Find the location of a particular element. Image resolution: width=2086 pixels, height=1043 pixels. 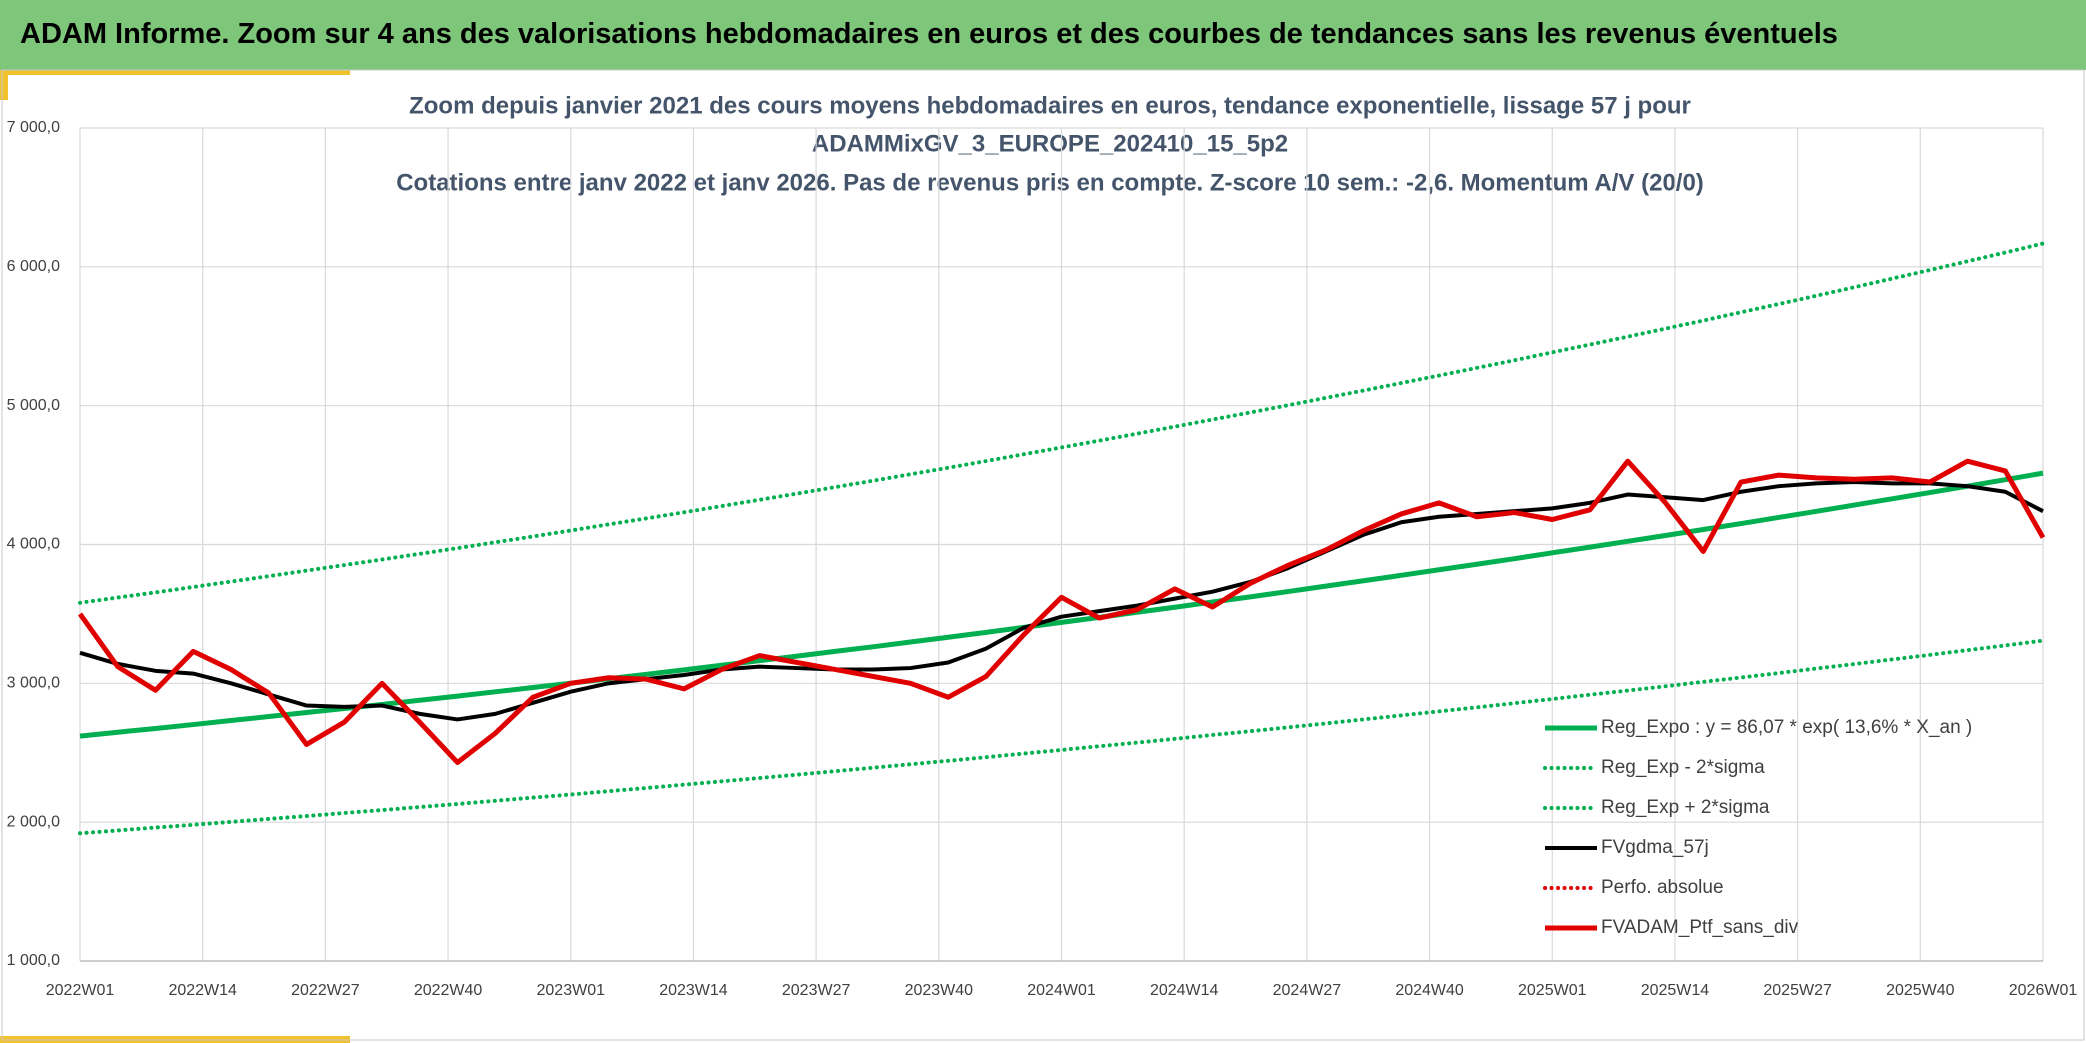

y-tick-label: 5 000,0 is located at coordinates (33, 405).